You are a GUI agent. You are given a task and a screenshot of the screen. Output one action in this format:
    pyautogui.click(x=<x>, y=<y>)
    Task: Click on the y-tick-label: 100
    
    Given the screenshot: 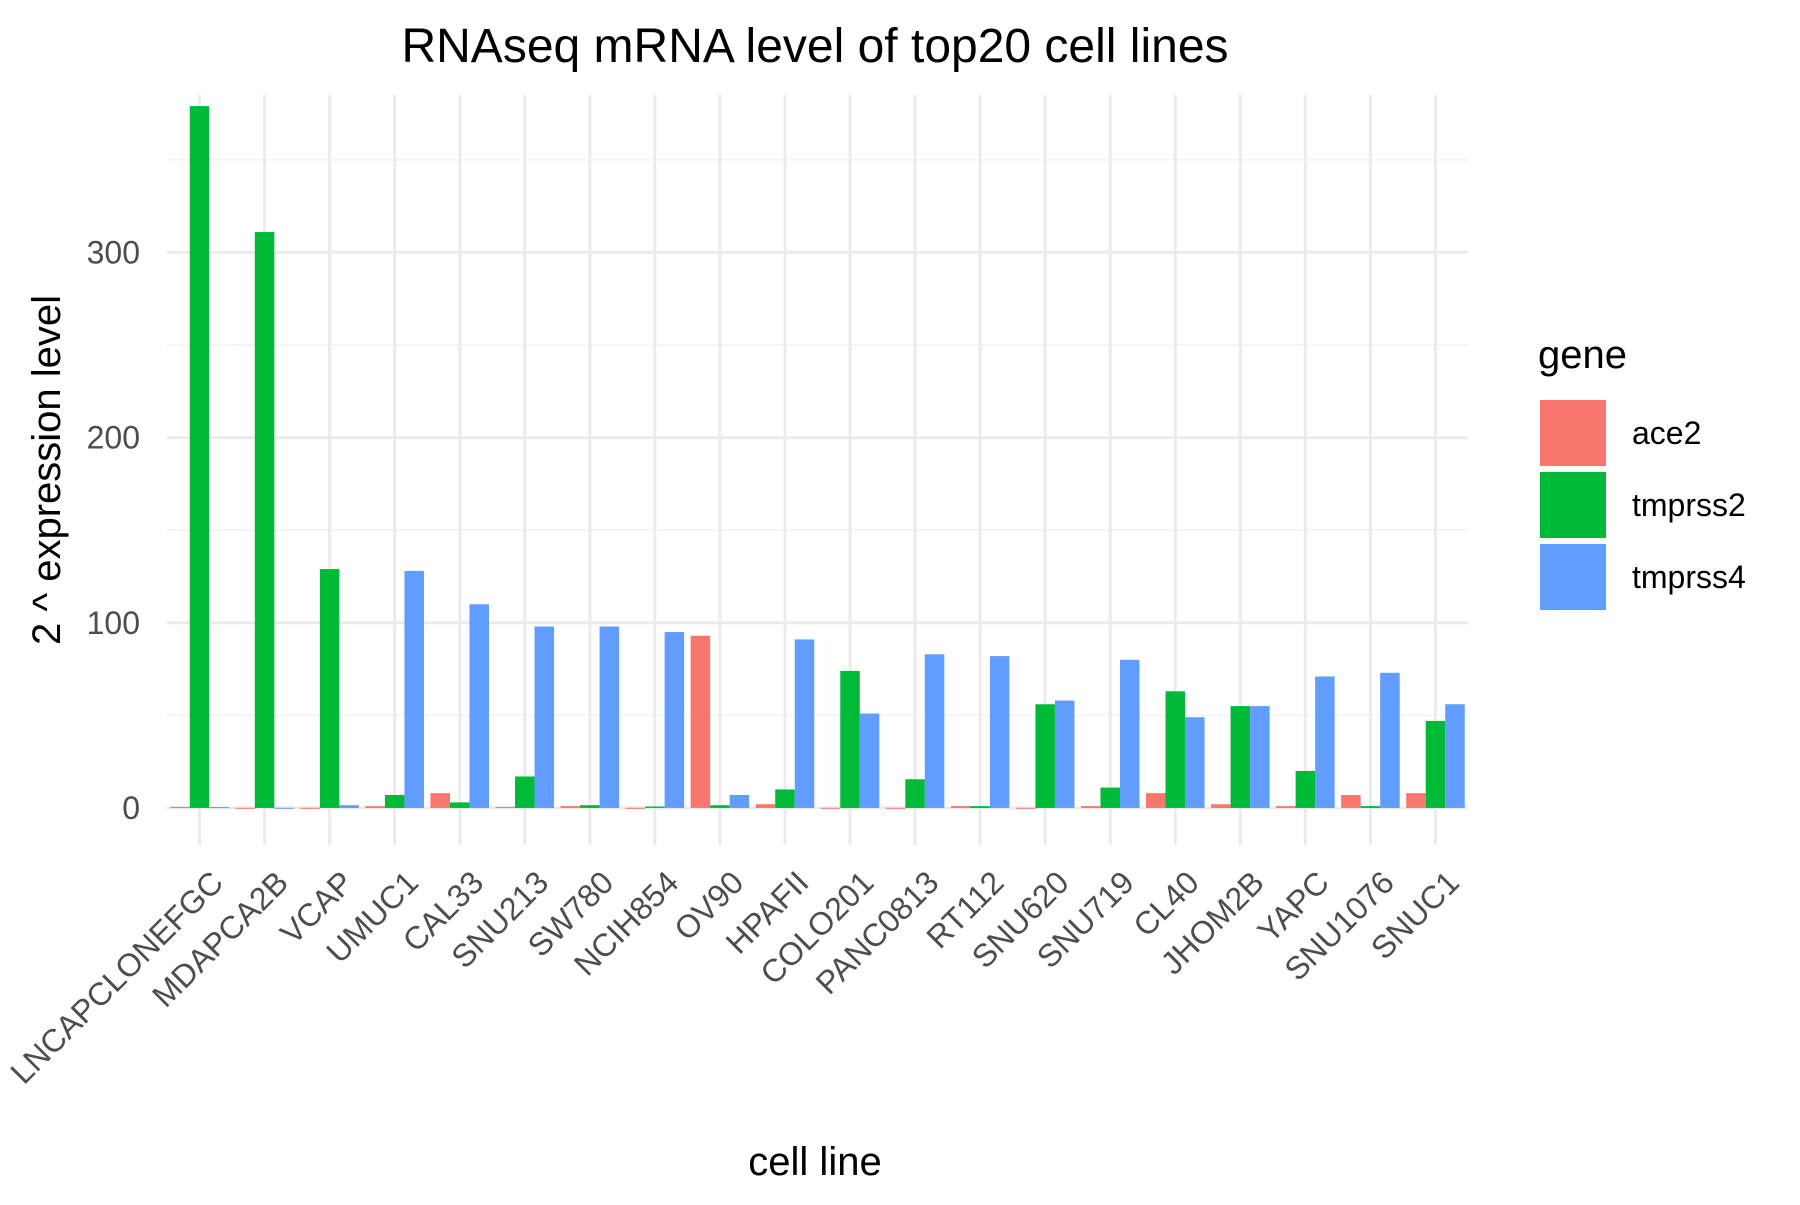 What is the action you would take?
    pyautogui.click(x=113, y=623)
    